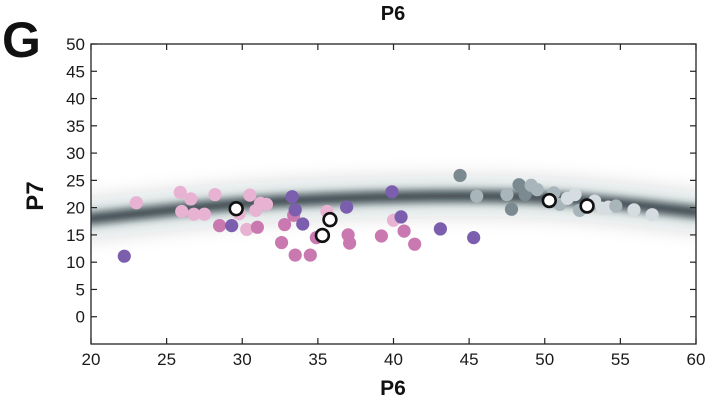 This screenshot has width=710, height=402. I want to click on y-tick-label: 35, so click(75, 126).